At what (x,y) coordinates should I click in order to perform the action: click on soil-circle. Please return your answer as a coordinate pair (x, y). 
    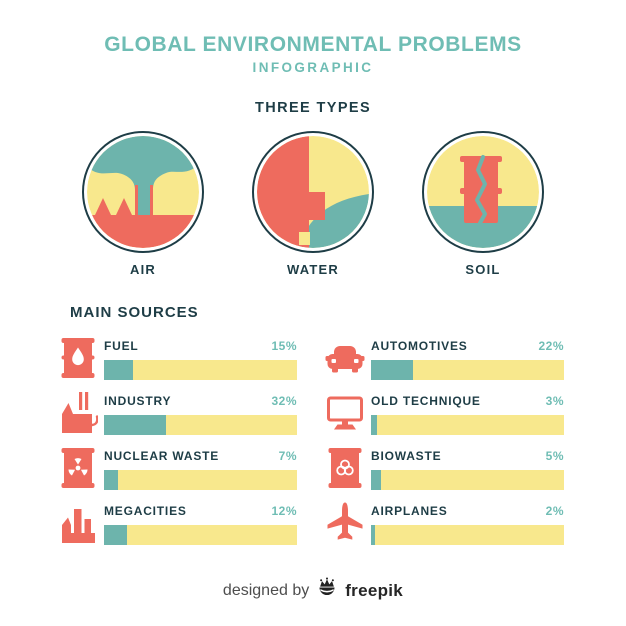
    Looking at the image, I should click on (483, 192).